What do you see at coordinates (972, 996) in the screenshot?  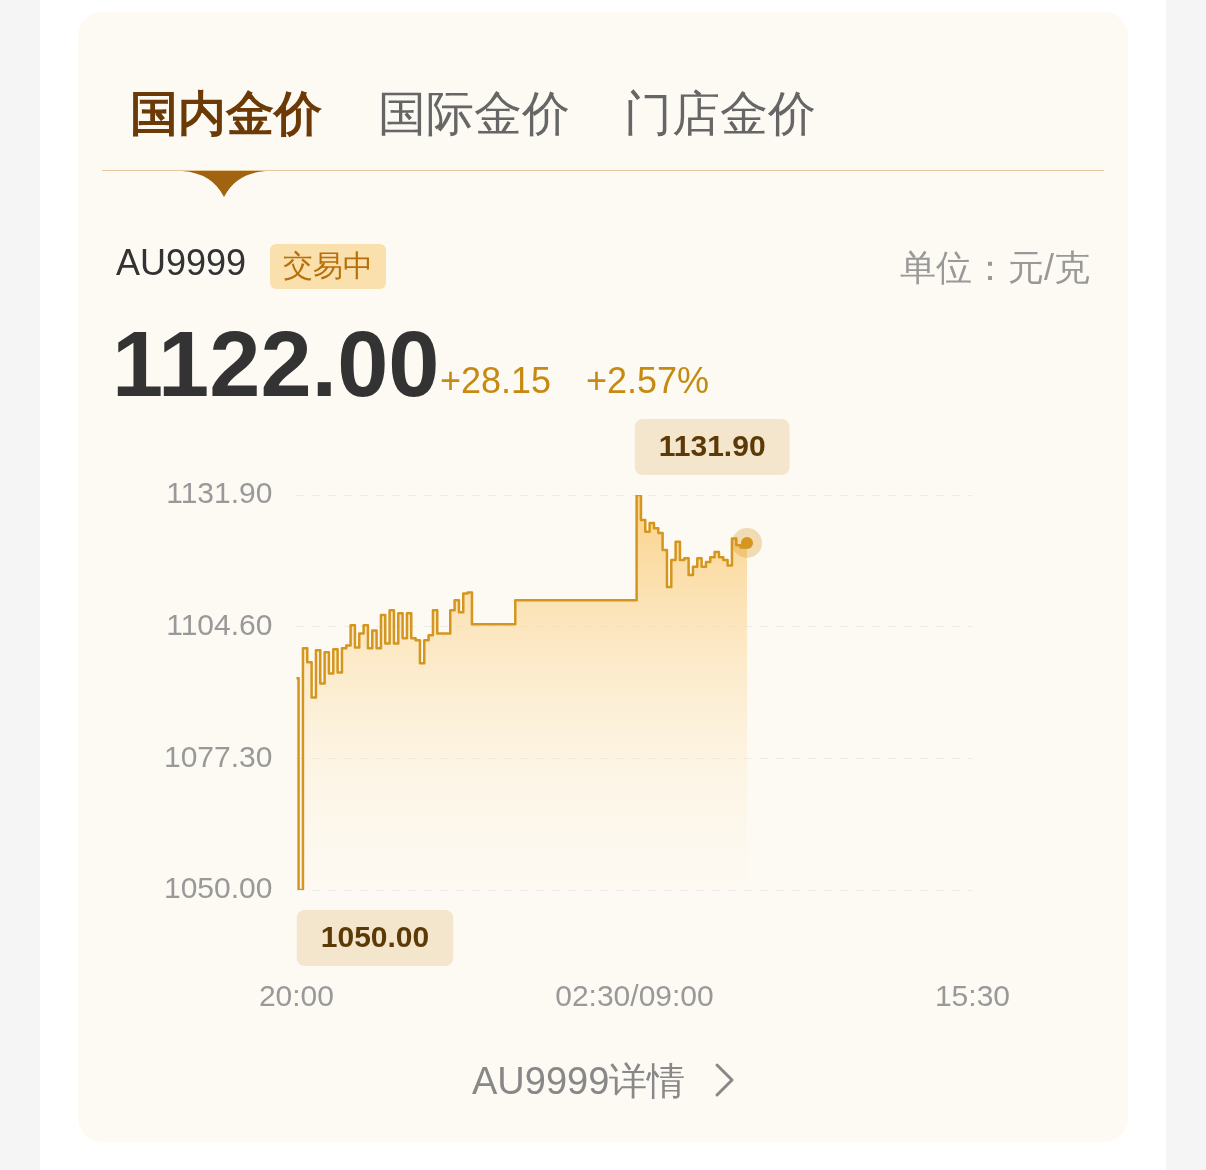 I see `x-tick-label: 15:30` at bounding box center [972, 996].